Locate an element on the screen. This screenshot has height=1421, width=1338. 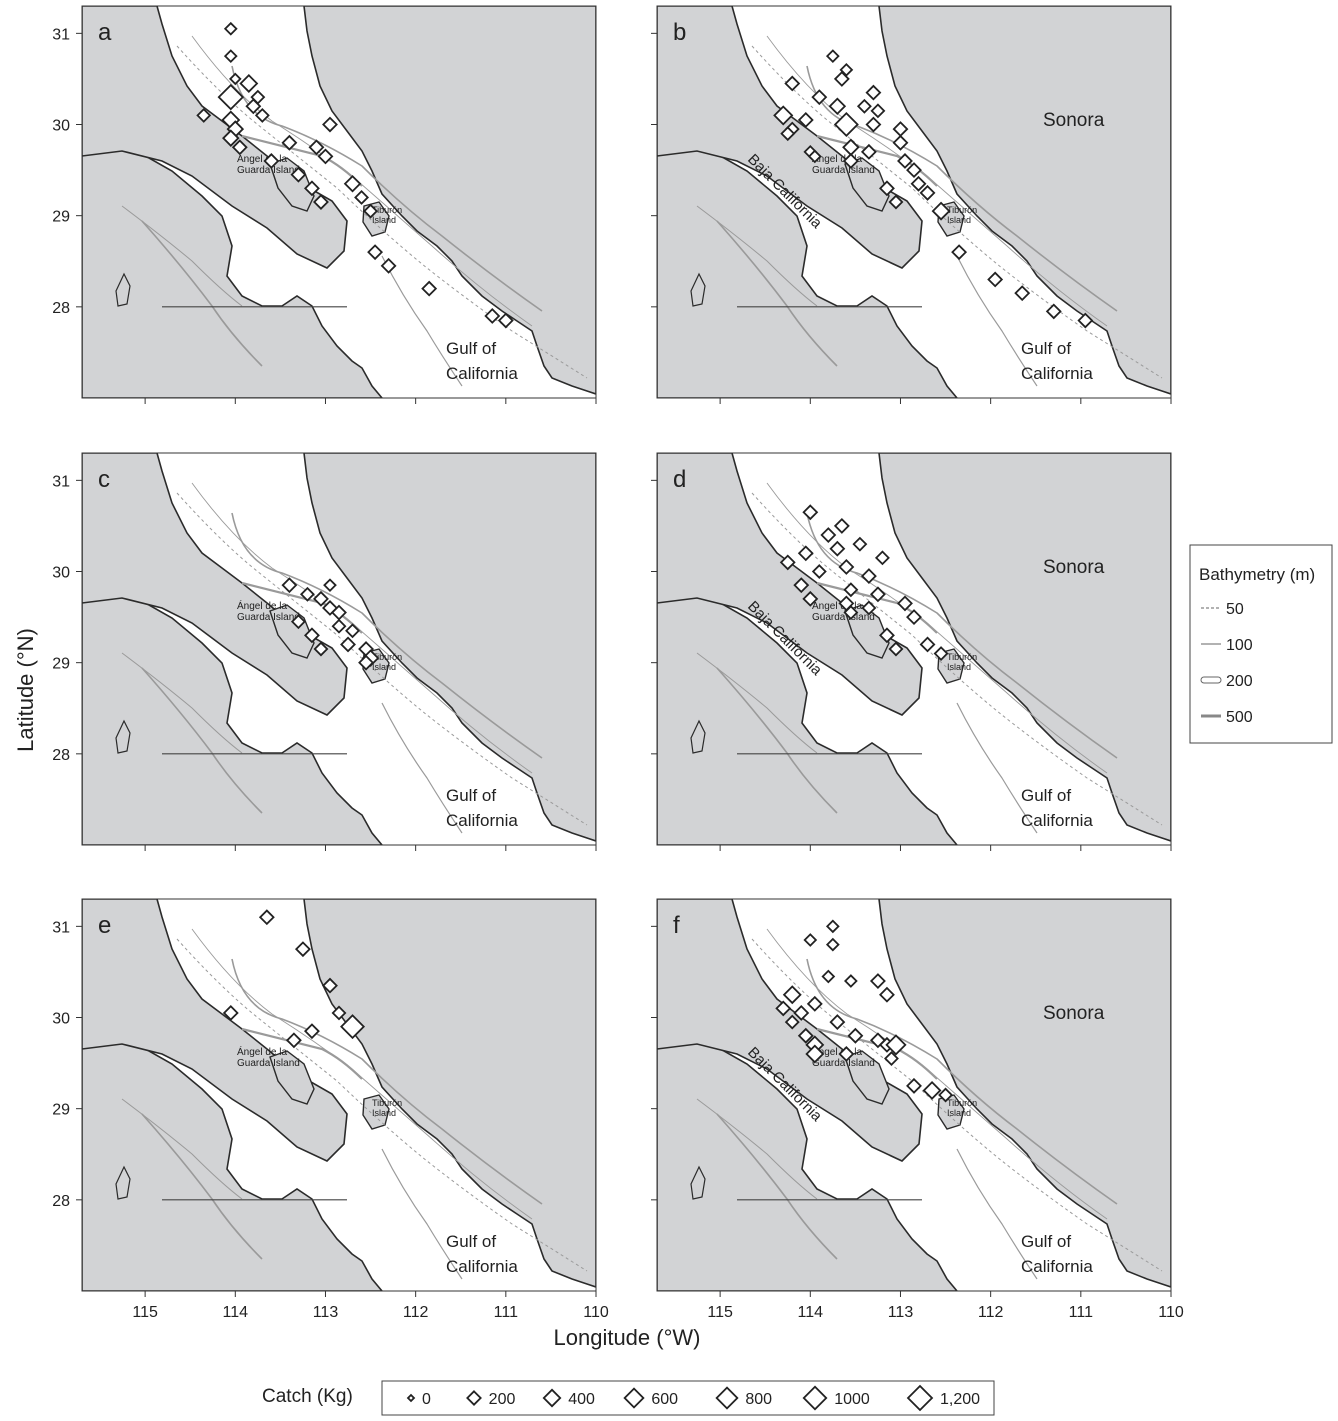
tiburon-island is located at coordinates (951, 1112).